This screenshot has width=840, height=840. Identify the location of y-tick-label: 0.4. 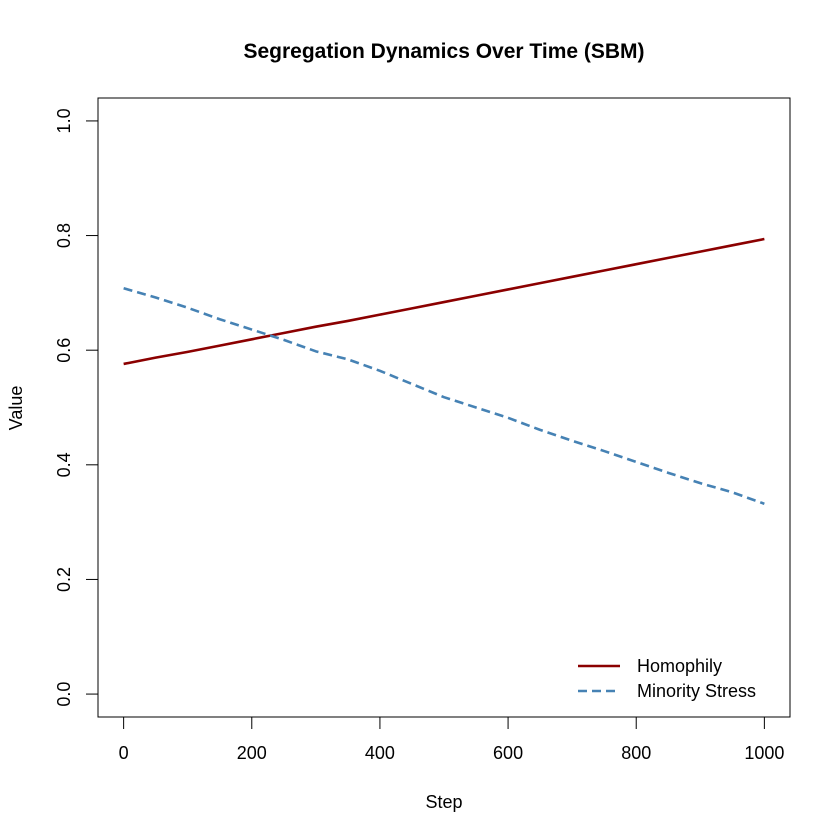
(64, 464).